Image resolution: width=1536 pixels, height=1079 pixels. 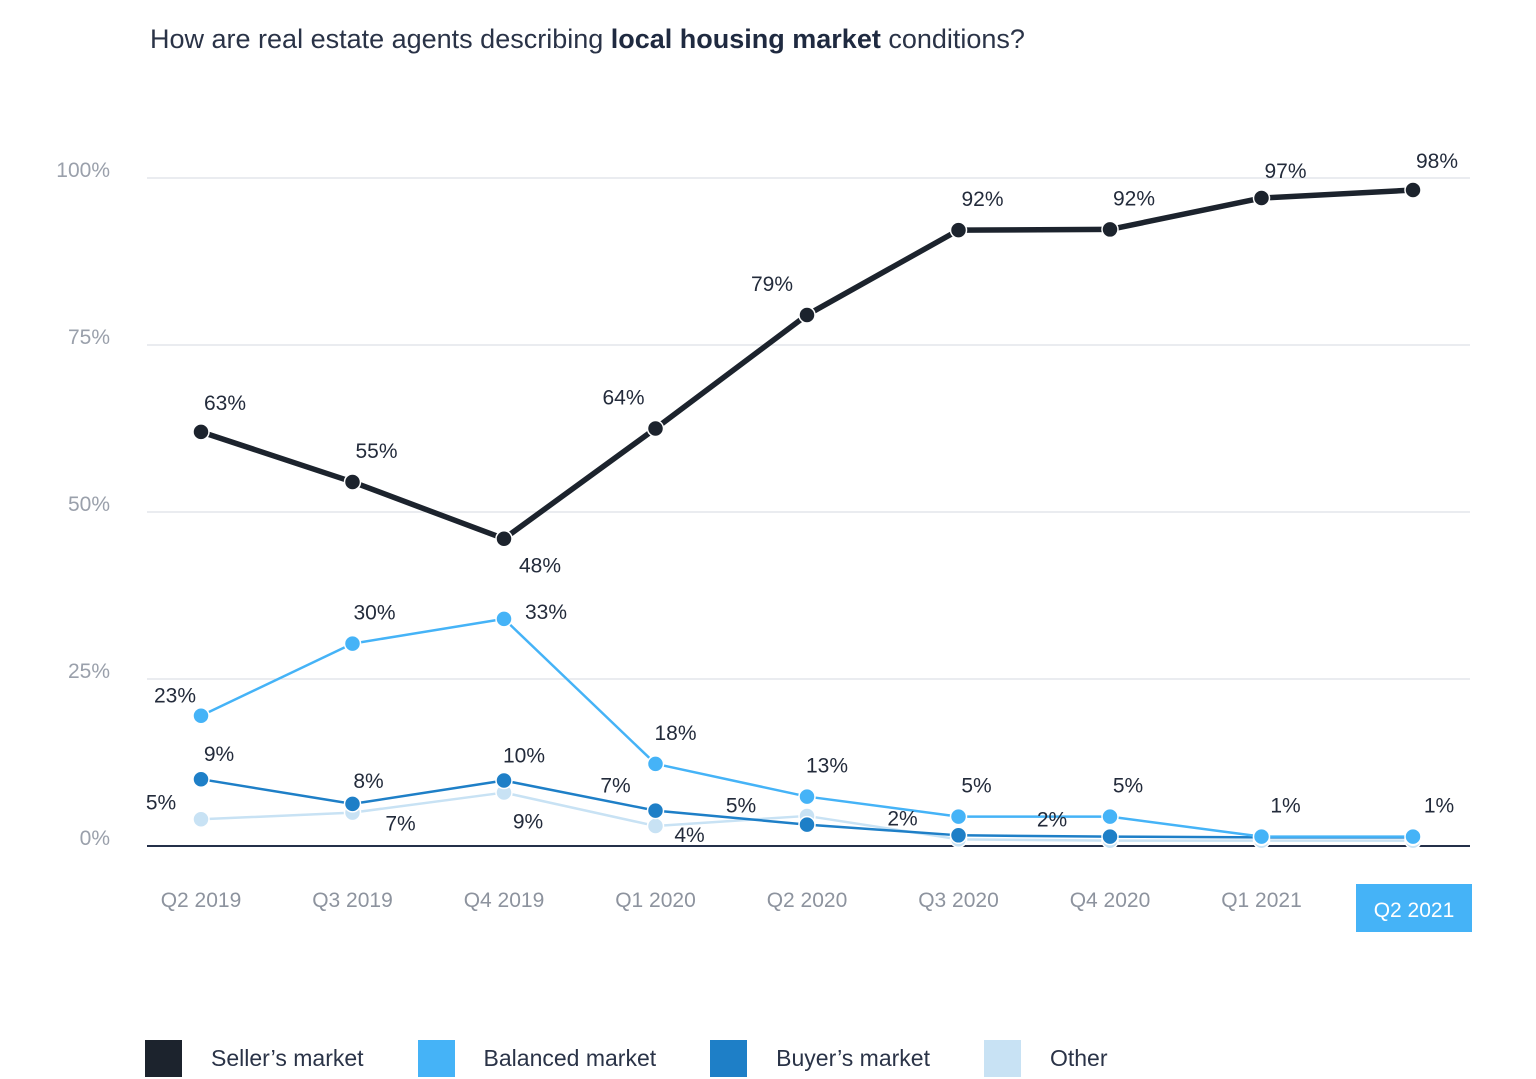 What do you see at coordinates (504, 900) in the screenshot?
I see `x-tick-label: Q4 2019` at bounding box center [504, 900].